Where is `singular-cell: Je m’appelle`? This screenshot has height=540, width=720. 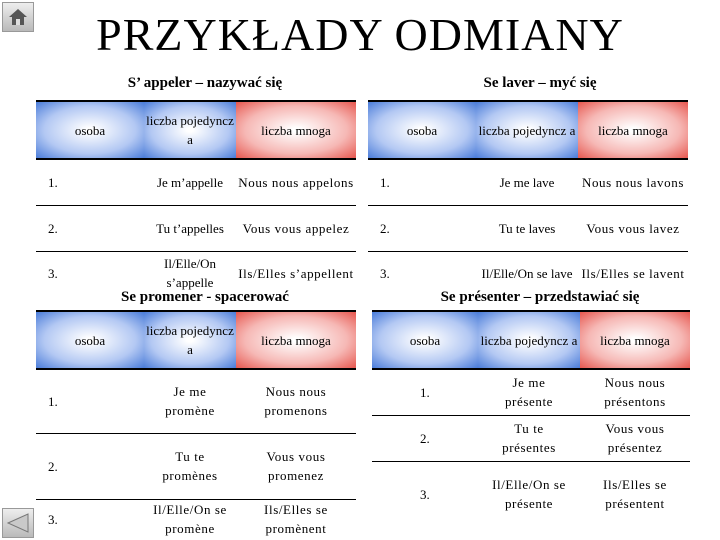
singular-cell: Je m’appelle is located at coordinates (190, 182).